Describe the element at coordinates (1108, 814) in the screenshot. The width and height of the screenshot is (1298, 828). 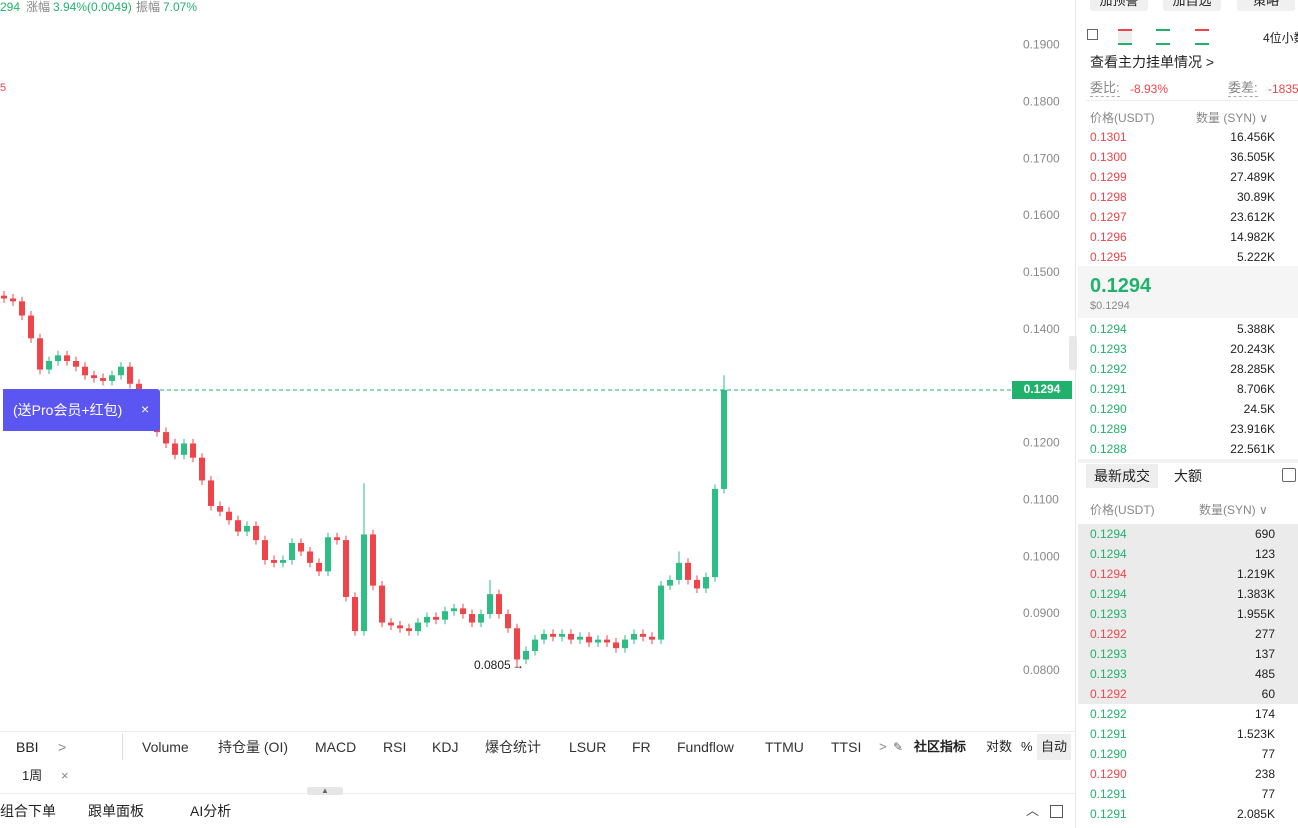
I see `price: 0.1291` at that location.